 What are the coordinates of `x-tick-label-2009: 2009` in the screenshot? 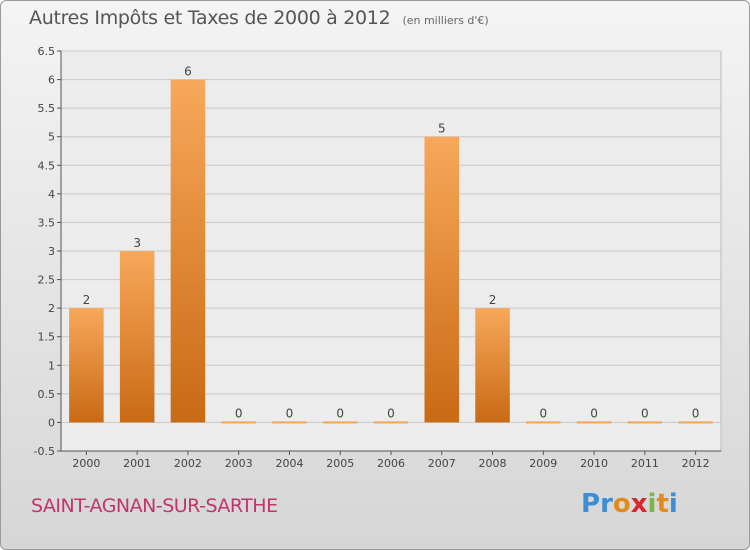 It's located at (543, 463).